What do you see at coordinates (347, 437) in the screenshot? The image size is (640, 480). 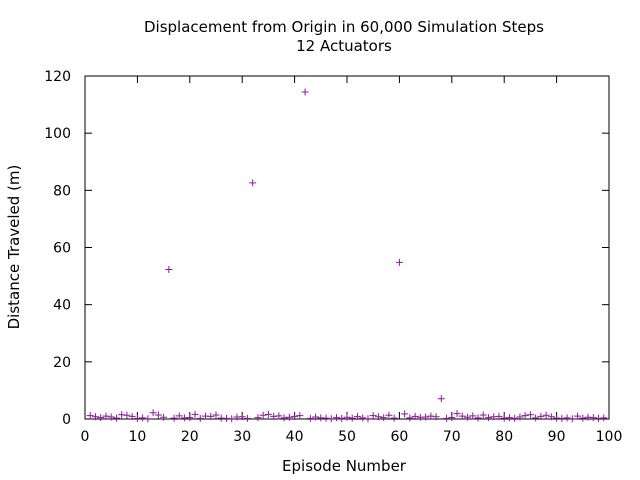 I see `x-tick-label: 50` at bounding box center [347, 437].